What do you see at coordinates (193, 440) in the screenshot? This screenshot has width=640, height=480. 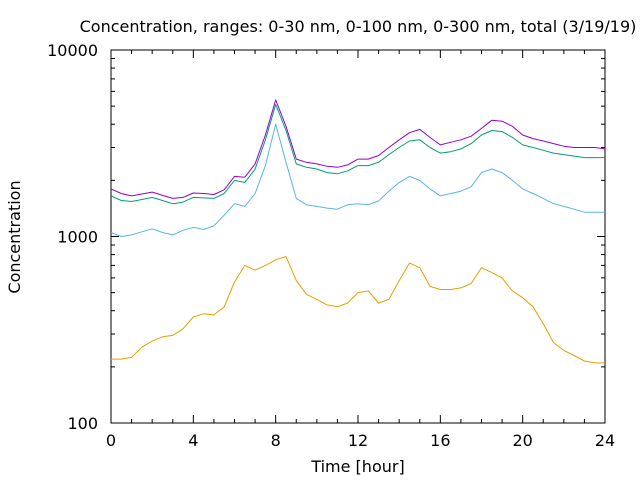 I see `x-tick-label: 4` at bounding box center [193, 440].